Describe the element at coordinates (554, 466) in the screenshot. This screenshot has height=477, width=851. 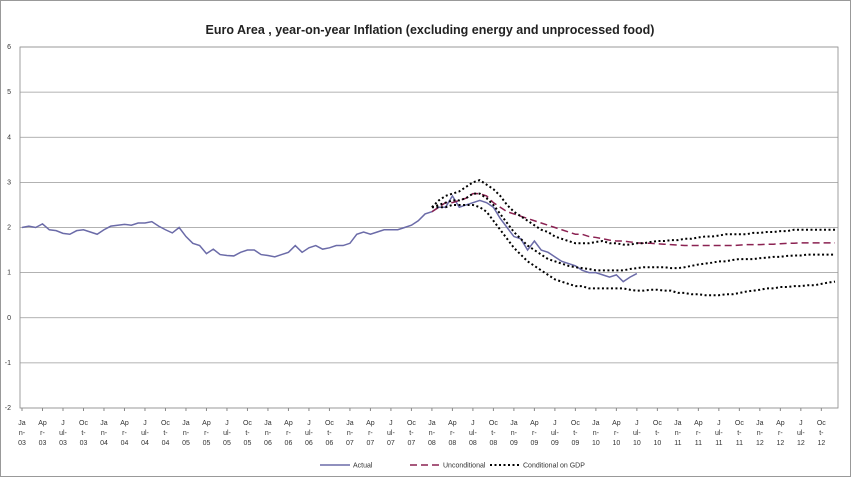
I see `legend-label: Conditional on GDP` at that location.